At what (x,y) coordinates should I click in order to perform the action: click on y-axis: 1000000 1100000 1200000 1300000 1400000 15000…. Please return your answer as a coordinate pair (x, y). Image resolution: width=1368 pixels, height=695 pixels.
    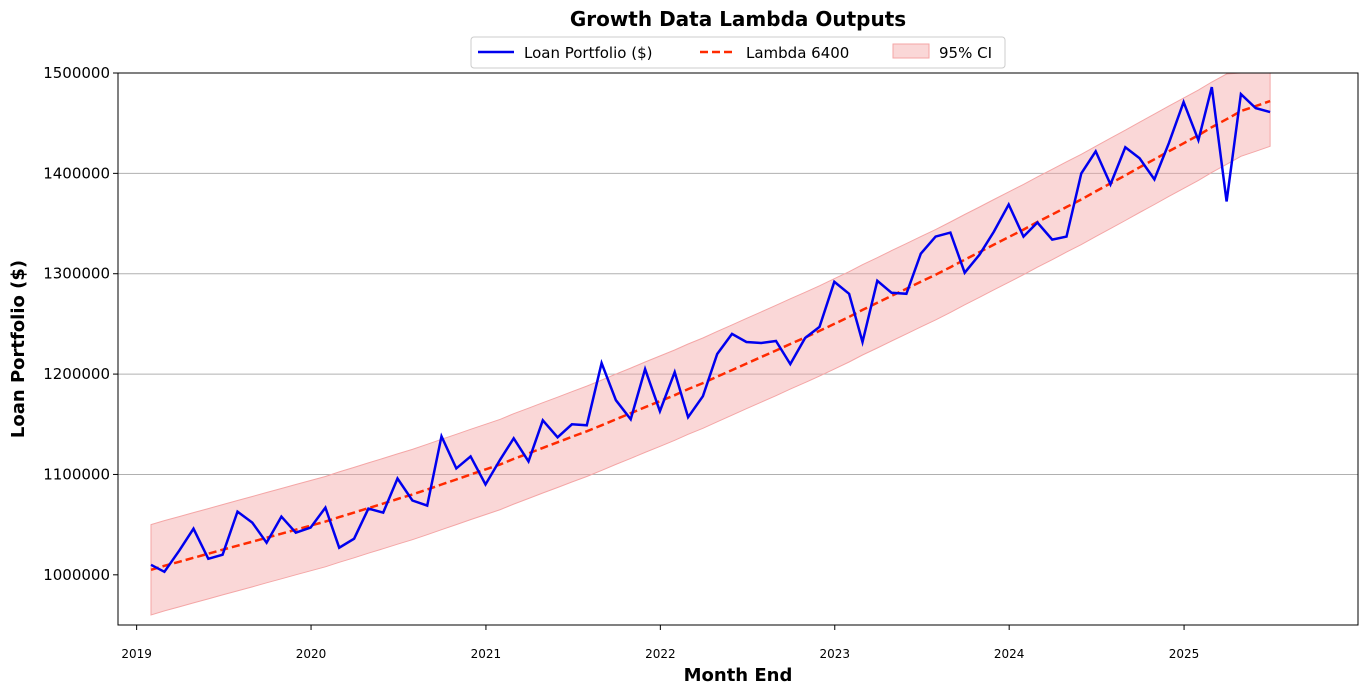
    Looking at the image, I should click on (80, 324).